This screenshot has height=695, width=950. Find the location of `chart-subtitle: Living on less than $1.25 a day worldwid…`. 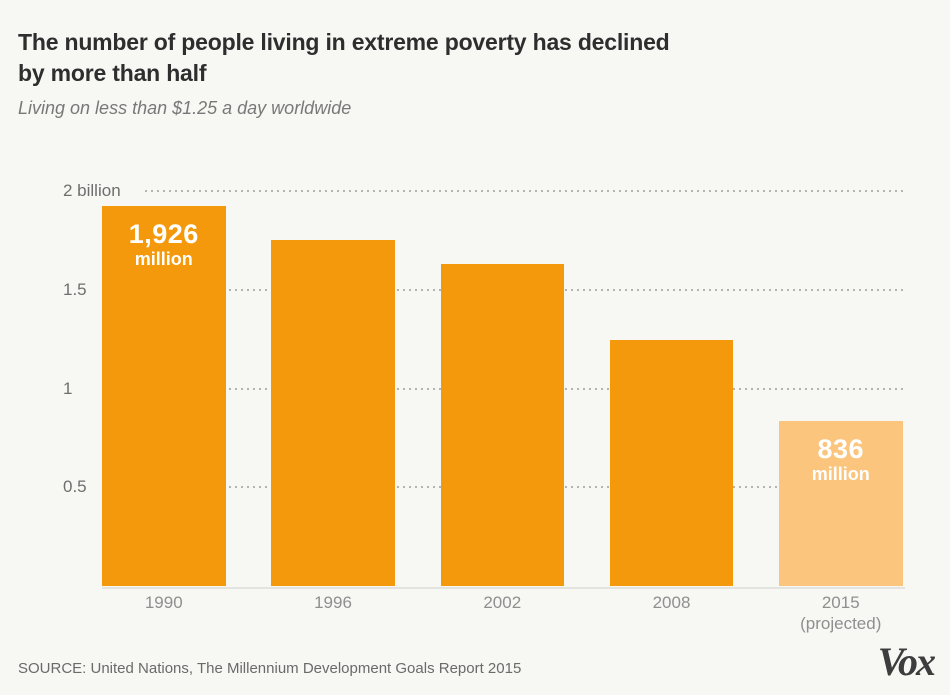

chart-subtitle: Living on less than $1.25 a day worldwid… is located at coordinates (185, 108).